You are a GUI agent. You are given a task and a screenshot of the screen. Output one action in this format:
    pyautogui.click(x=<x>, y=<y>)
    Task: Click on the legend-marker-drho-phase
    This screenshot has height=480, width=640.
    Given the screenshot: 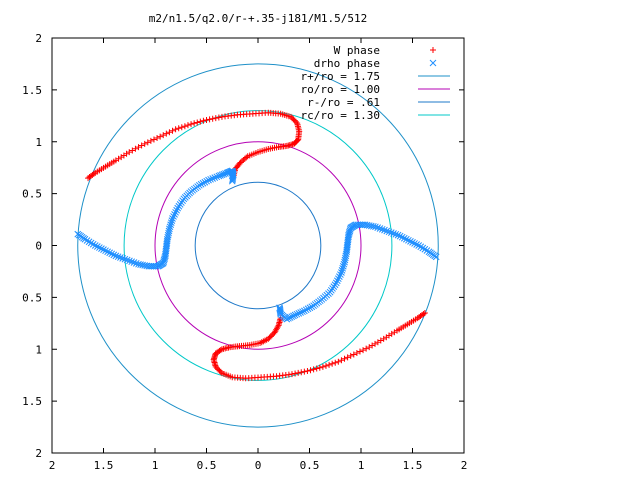 What is the action you would take?
    pyautogui.click(x=433, y=63)
    